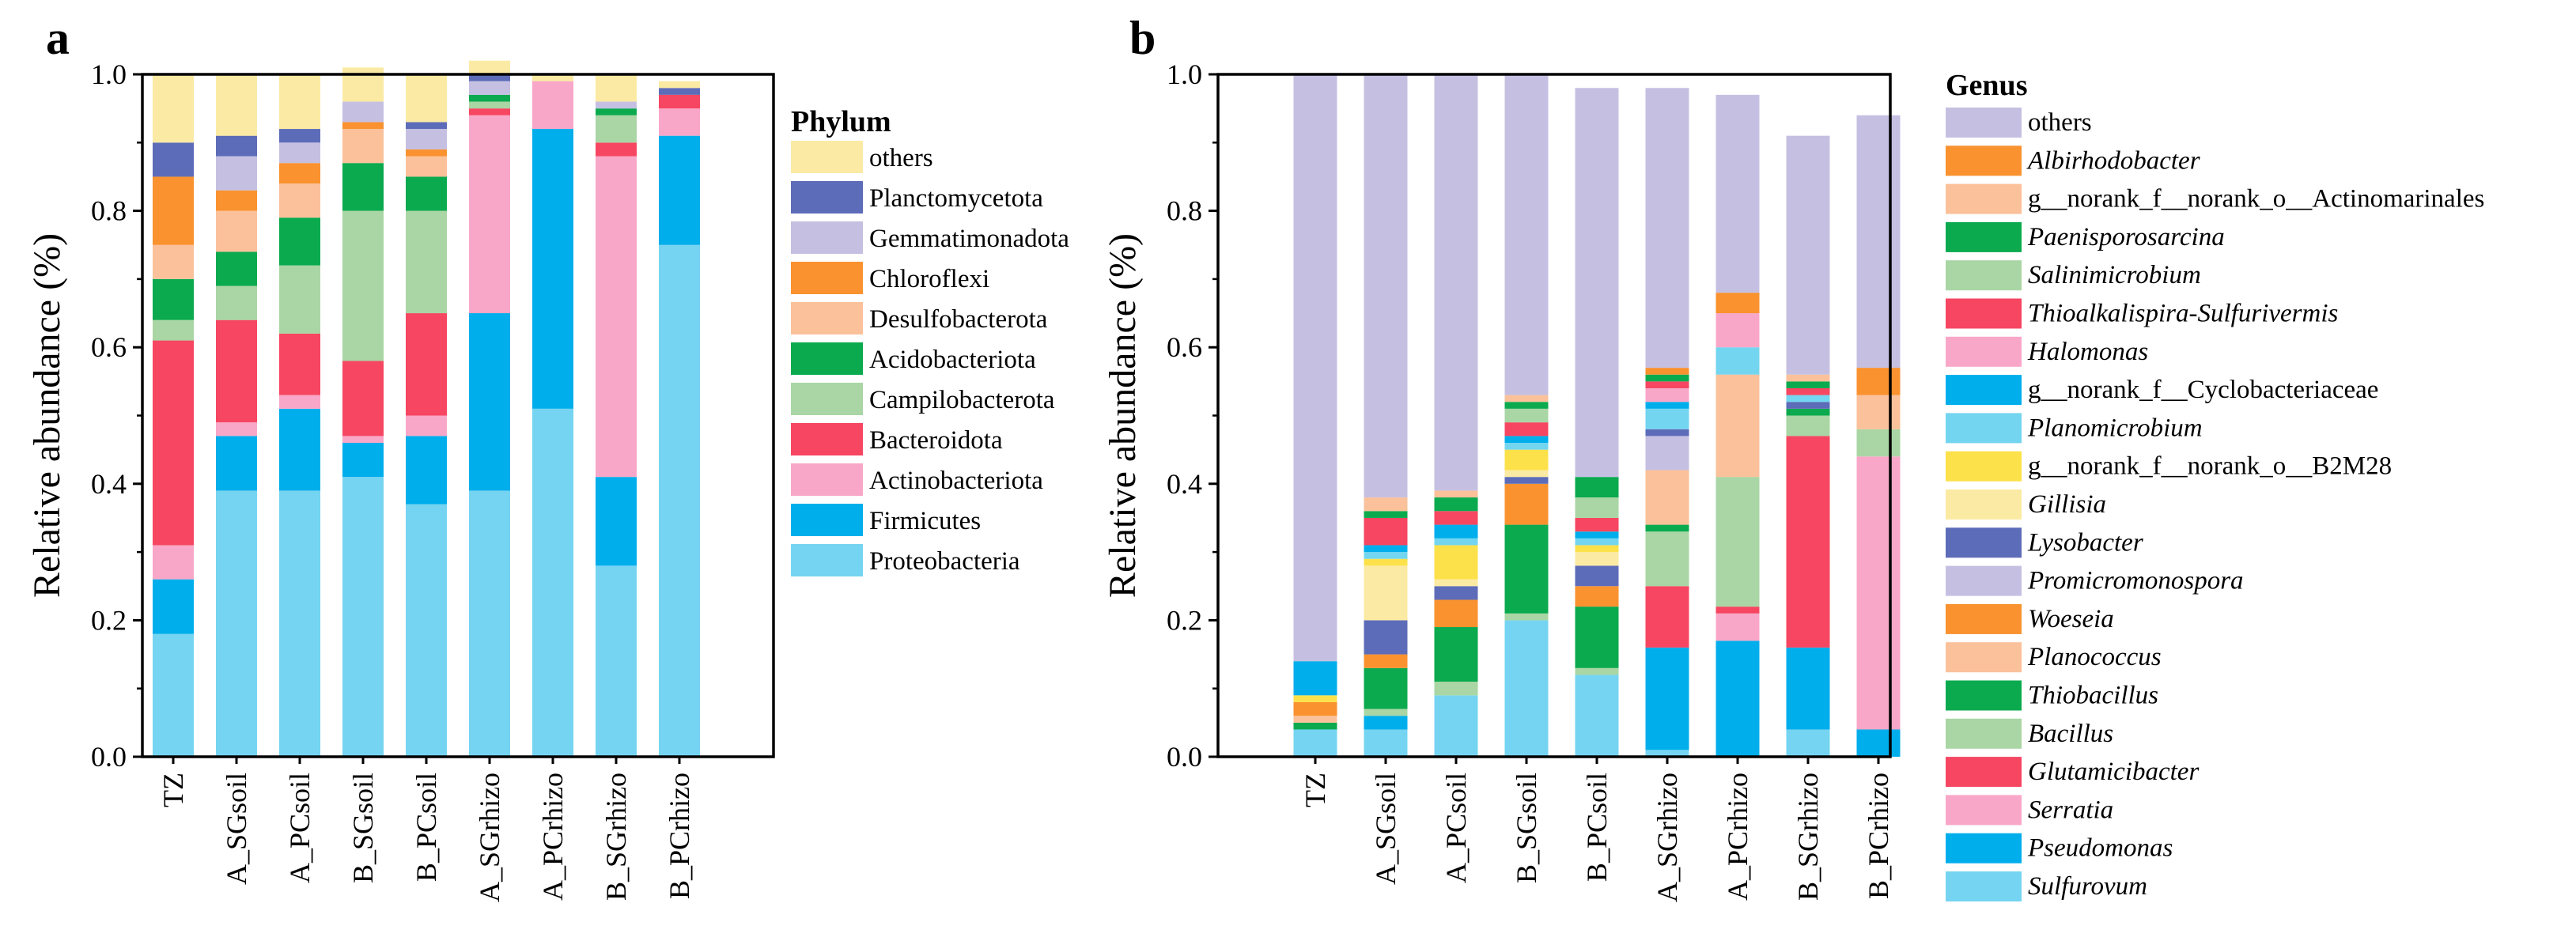 The height and width of the screenshot is (941, 2576). What do you see at coordinates (1456, 593) in the screenshot?
I see `bar-a-pcsoil-lysobacter` at bounding box center [1456, 593].